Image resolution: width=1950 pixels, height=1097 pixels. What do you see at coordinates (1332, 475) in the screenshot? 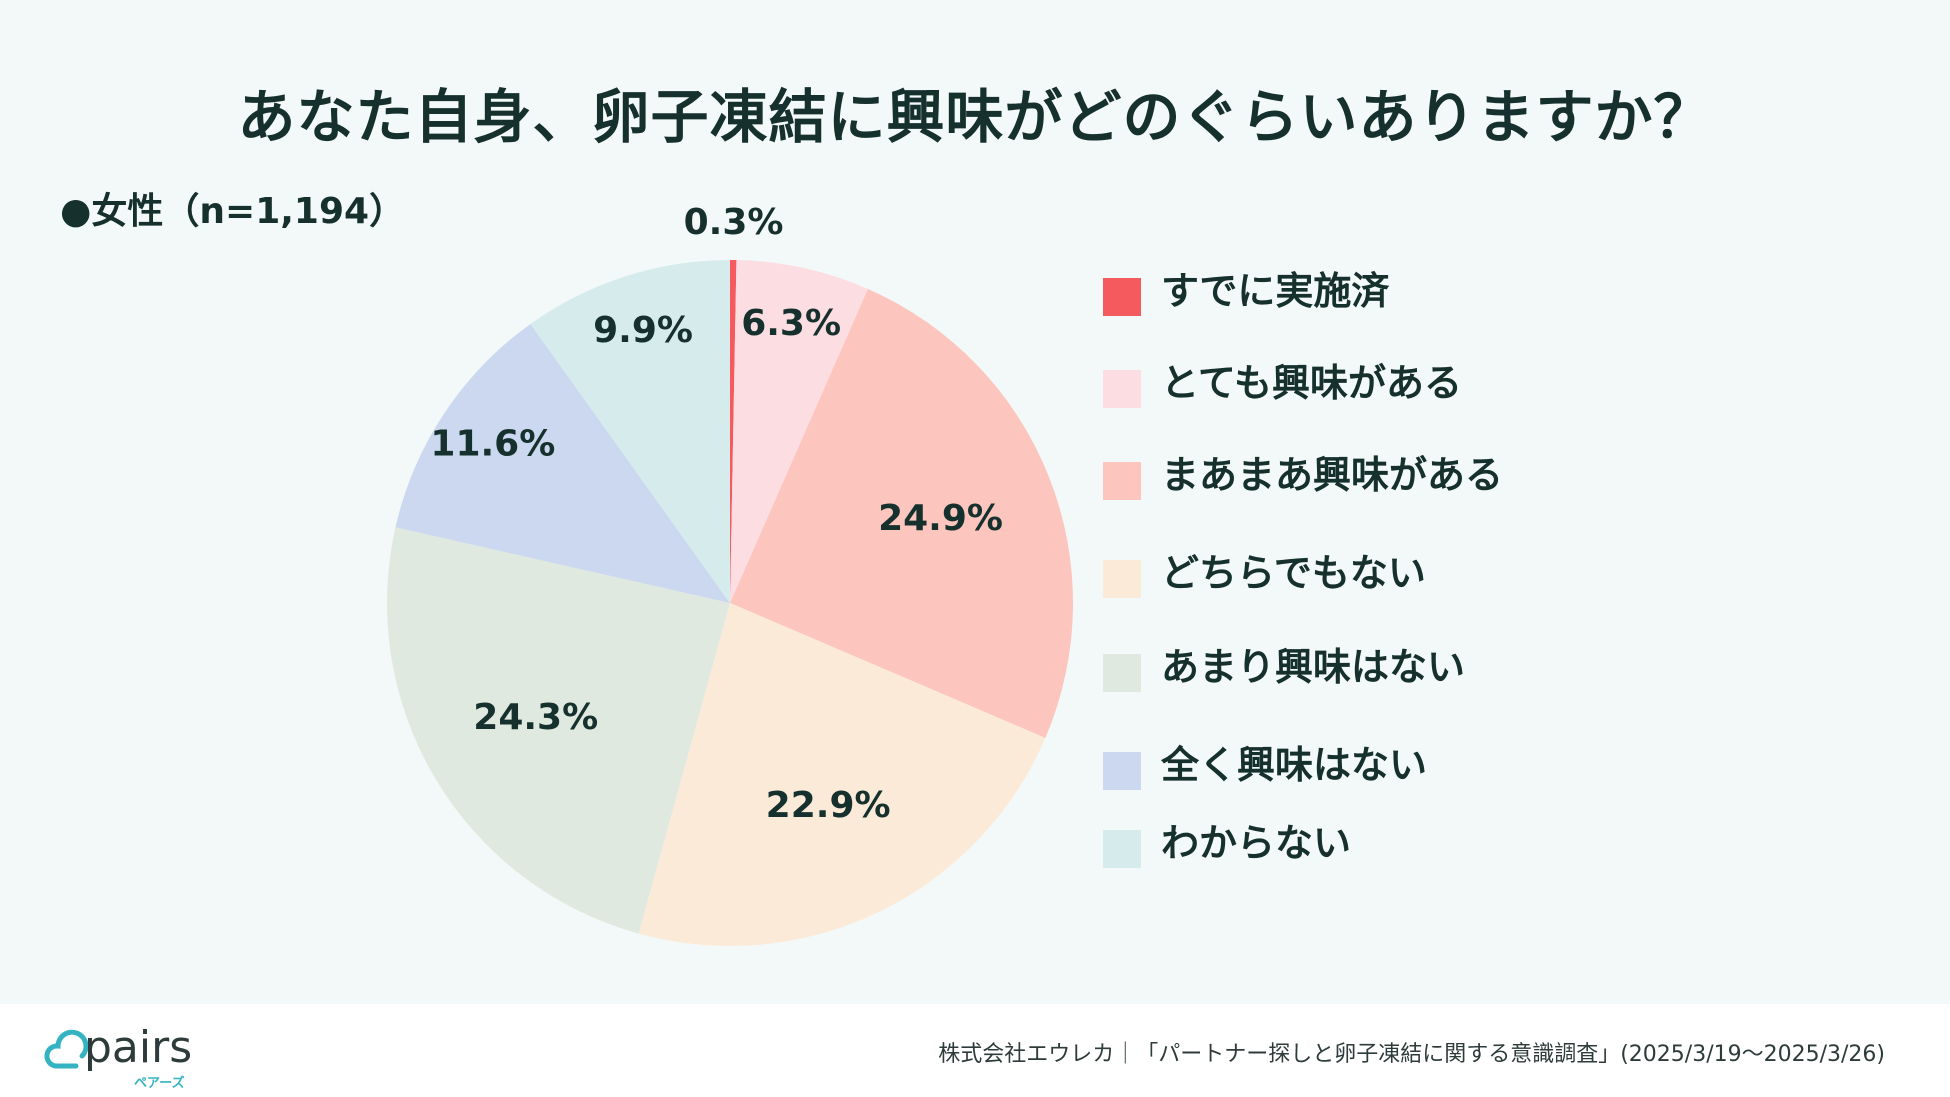
I see `legend-label: まあまあ興味がある` at bounding box center [1332, 475].